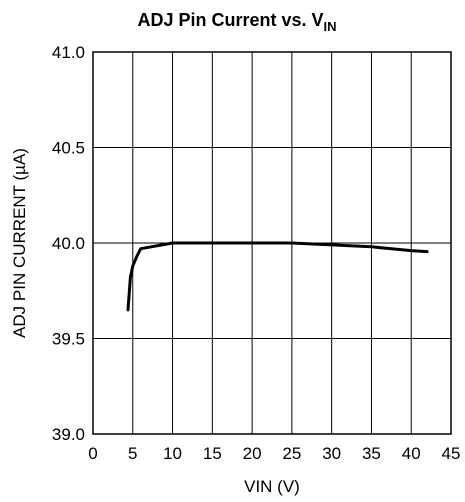 This screenshot has height=502, width=465. What do you see at coordinates (272, 486) in the screenshot?
I see `x-axis-label: VIN (V)` at bounding box center [272, 486].